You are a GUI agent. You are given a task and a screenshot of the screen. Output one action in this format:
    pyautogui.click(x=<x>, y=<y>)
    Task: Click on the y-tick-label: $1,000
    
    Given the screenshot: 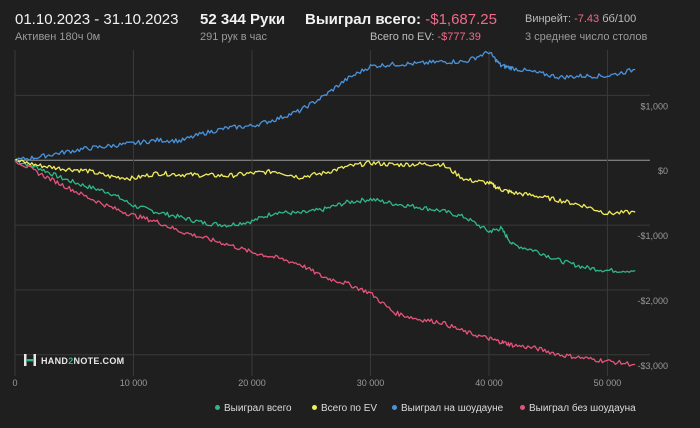 What is the action you would take?
    pyautogui.click(x=654, y=106)
    